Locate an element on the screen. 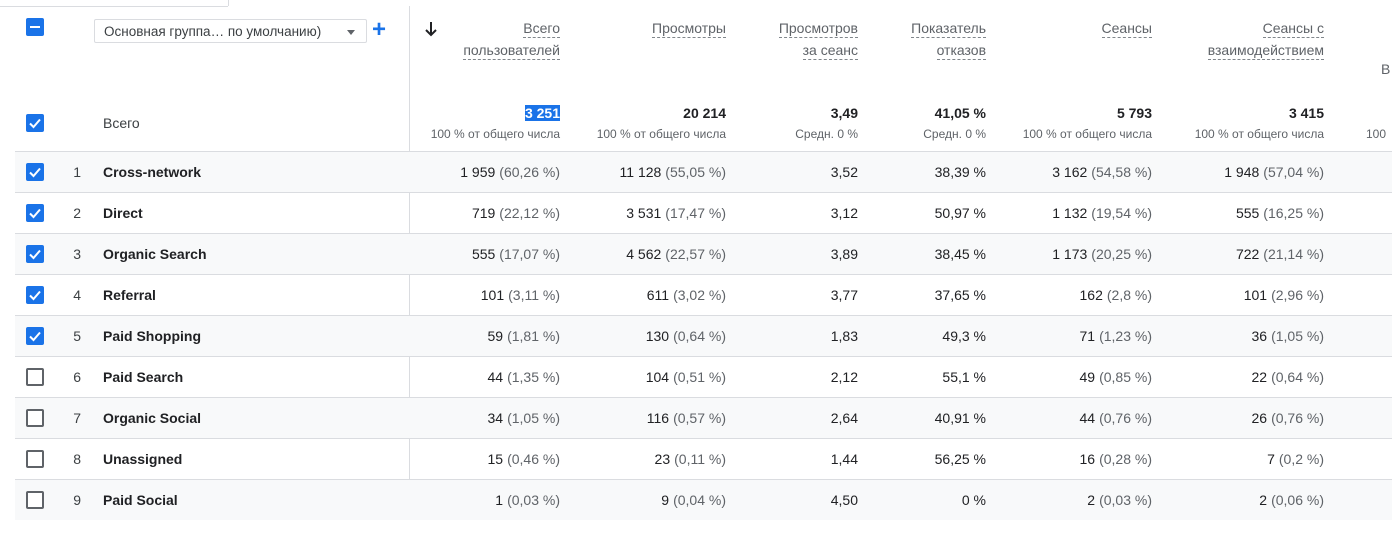 This screenshot has width=1392, height=533. metric-value: 23 is located at coordinates (662, 459).